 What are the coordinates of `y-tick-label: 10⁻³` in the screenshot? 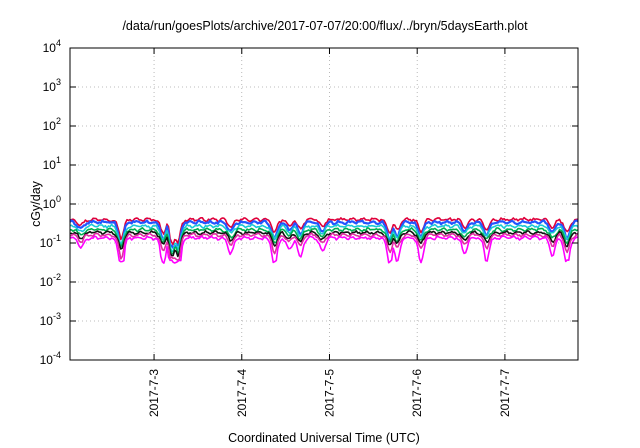 It's located at (50, 319).